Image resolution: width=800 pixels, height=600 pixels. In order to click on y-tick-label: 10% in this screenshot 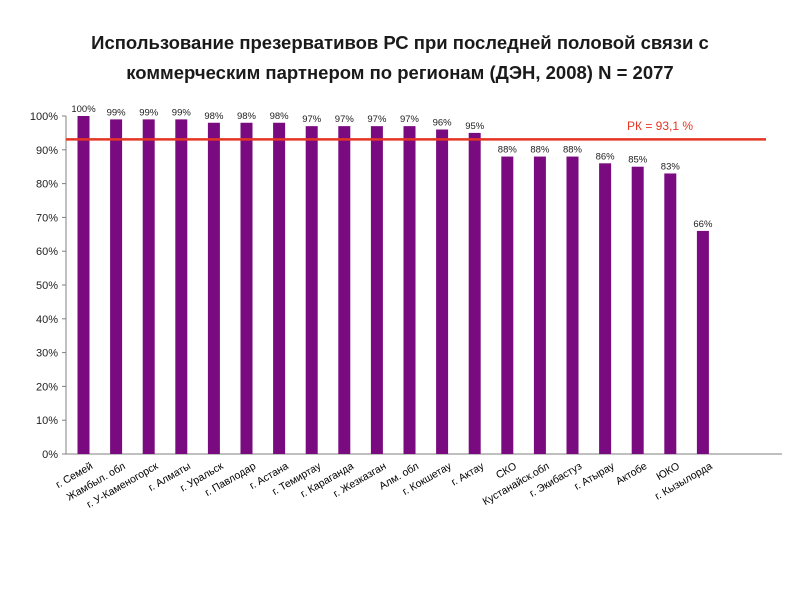, I will do `click(47, 421)`.